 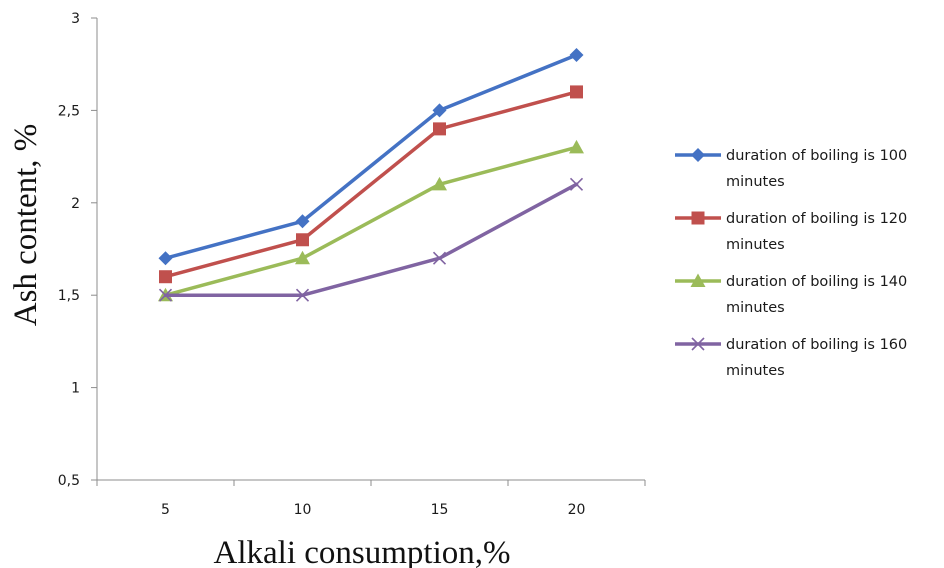 I want to click on y-tick-label: 0,5, so click(x=69, y=481).